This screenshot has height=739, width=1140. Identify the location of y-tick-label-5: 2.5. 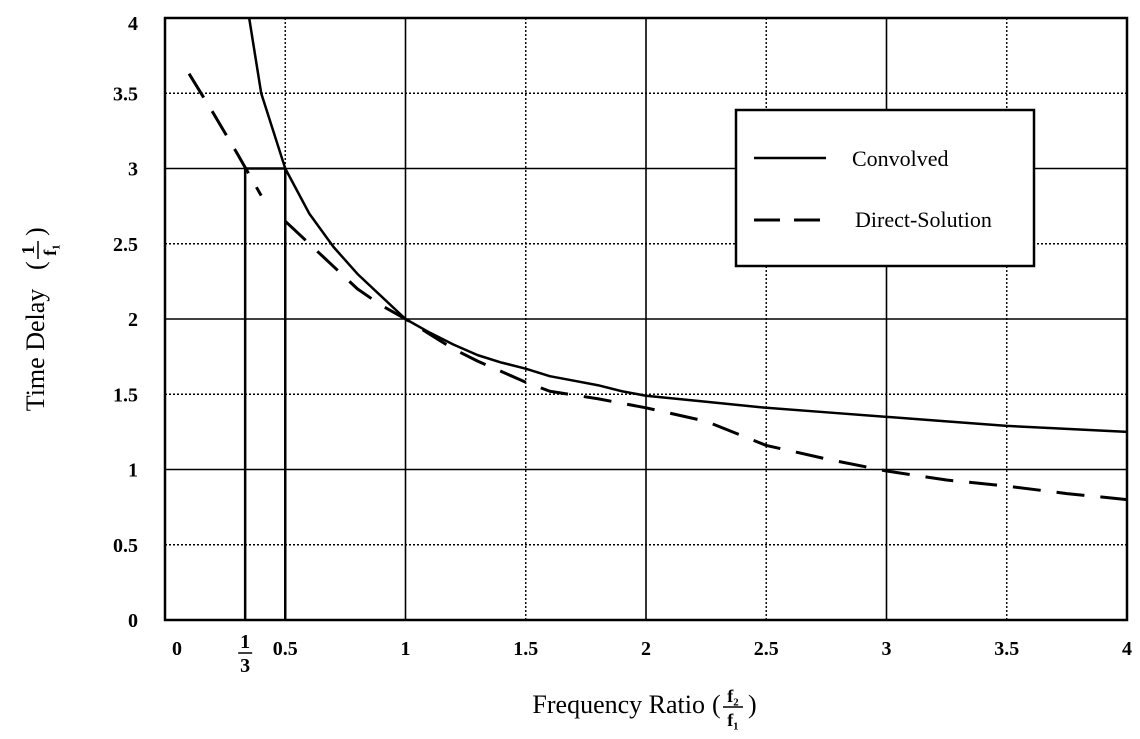
(125, 245).